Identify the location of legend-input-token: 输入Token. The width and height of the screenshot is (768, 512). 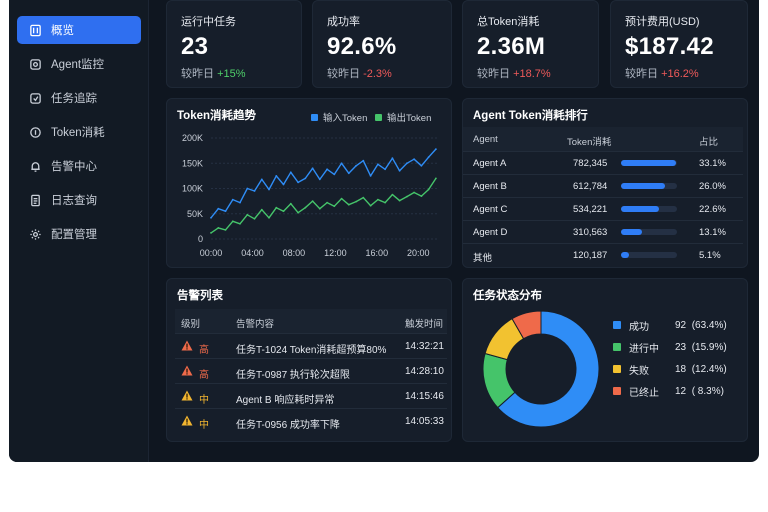
(339, 117).